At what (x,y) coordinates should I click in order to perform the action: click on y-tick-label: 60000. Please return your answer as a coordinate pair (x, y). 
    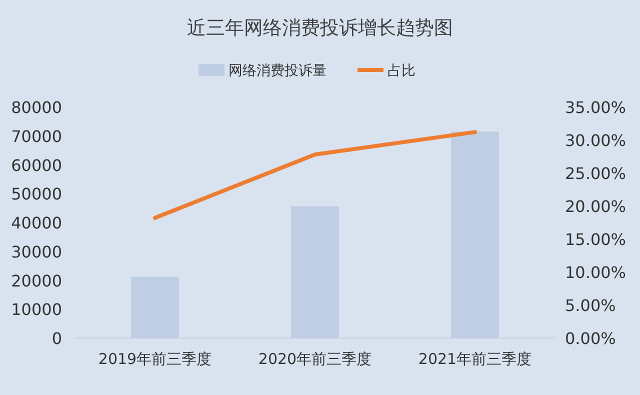
    Looking at the image, I should click on (36, 165).